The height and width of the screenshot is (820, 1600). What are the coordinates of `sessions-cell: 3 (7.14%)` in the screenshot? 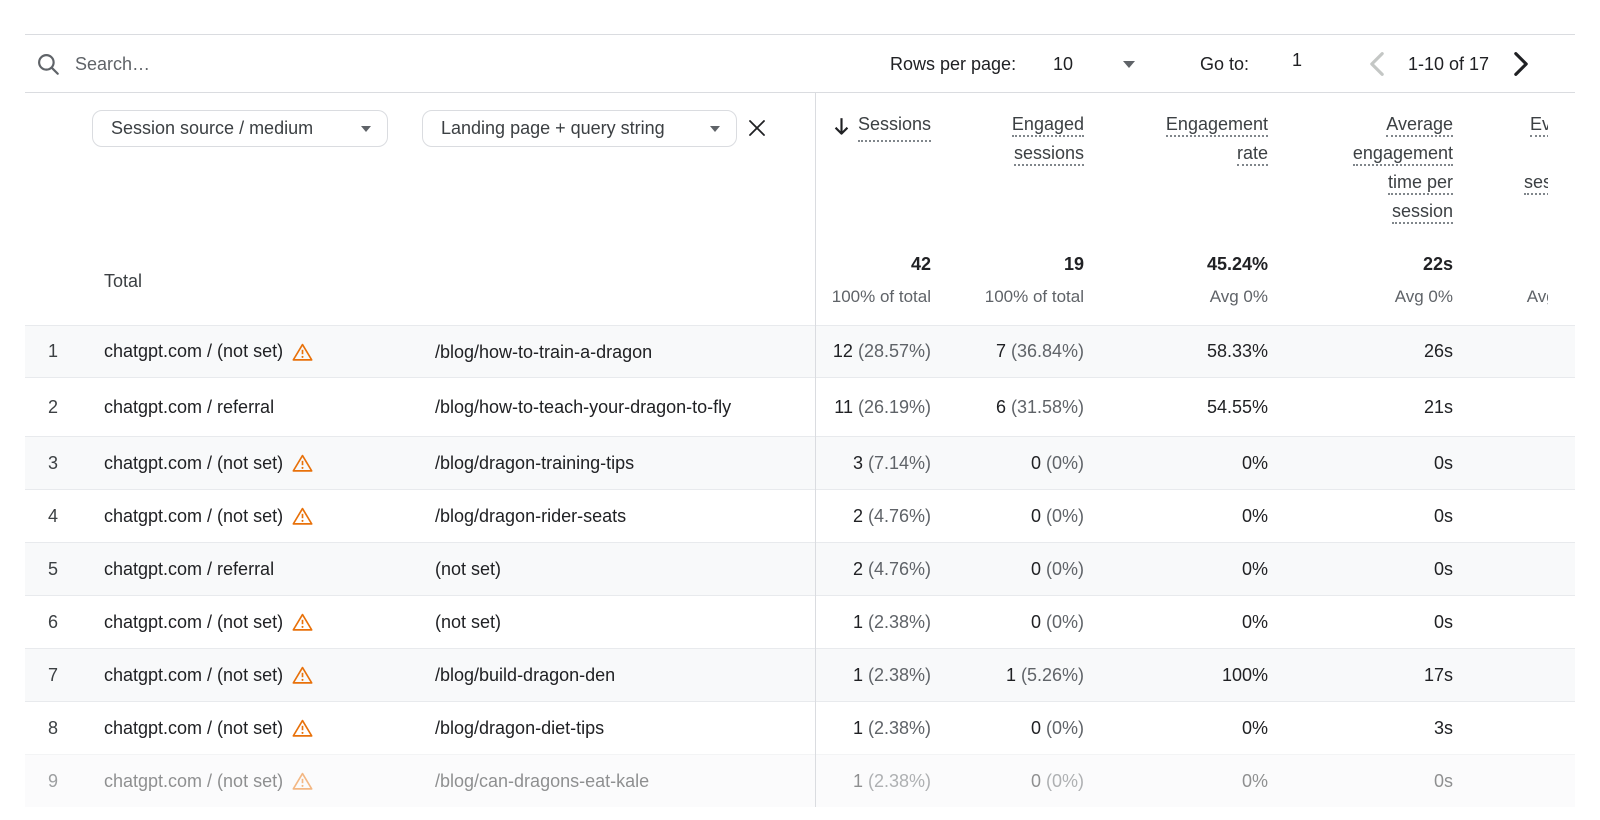 It's located at (891, 462).